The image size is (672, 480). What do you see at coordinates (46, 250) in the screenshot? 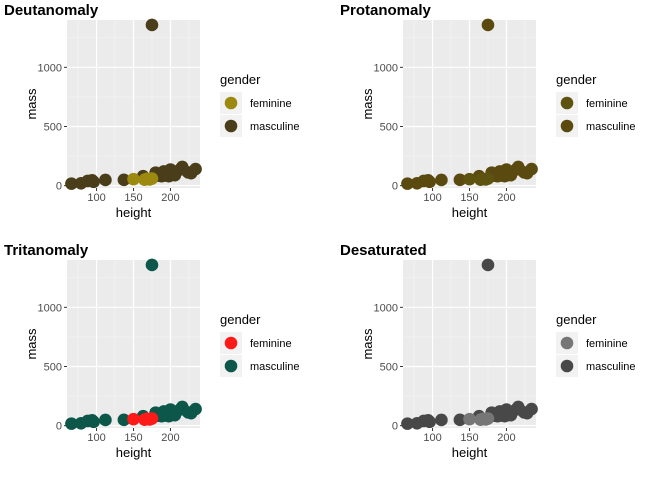
I see `panel-title: Tritanomaly` at bounding box center [46, 250].